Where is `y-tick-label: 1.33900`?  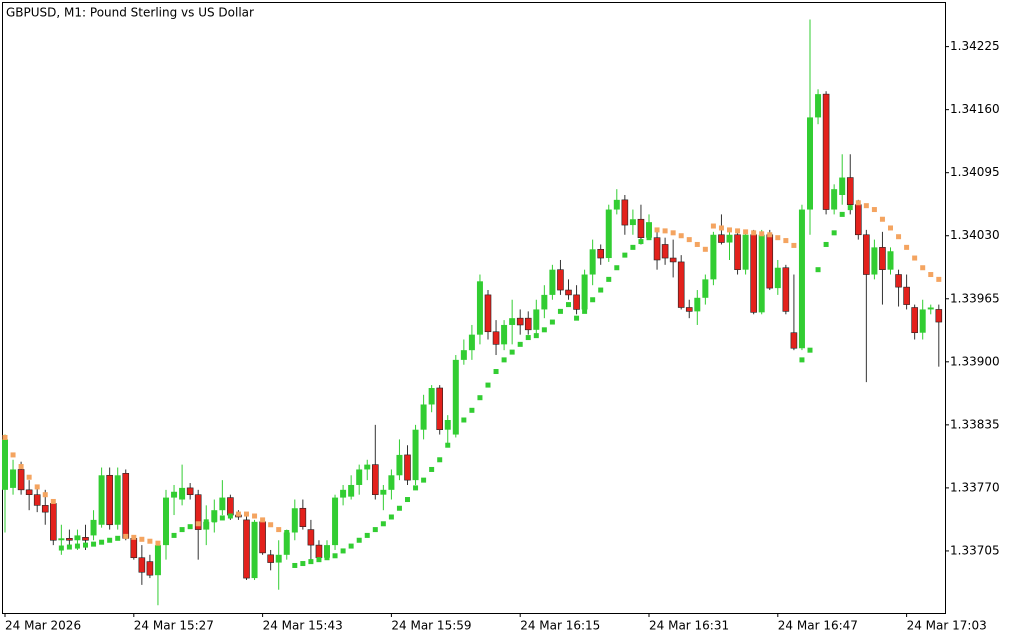 y-tick-label: 1.33900 is located at coordinates (975, 361).